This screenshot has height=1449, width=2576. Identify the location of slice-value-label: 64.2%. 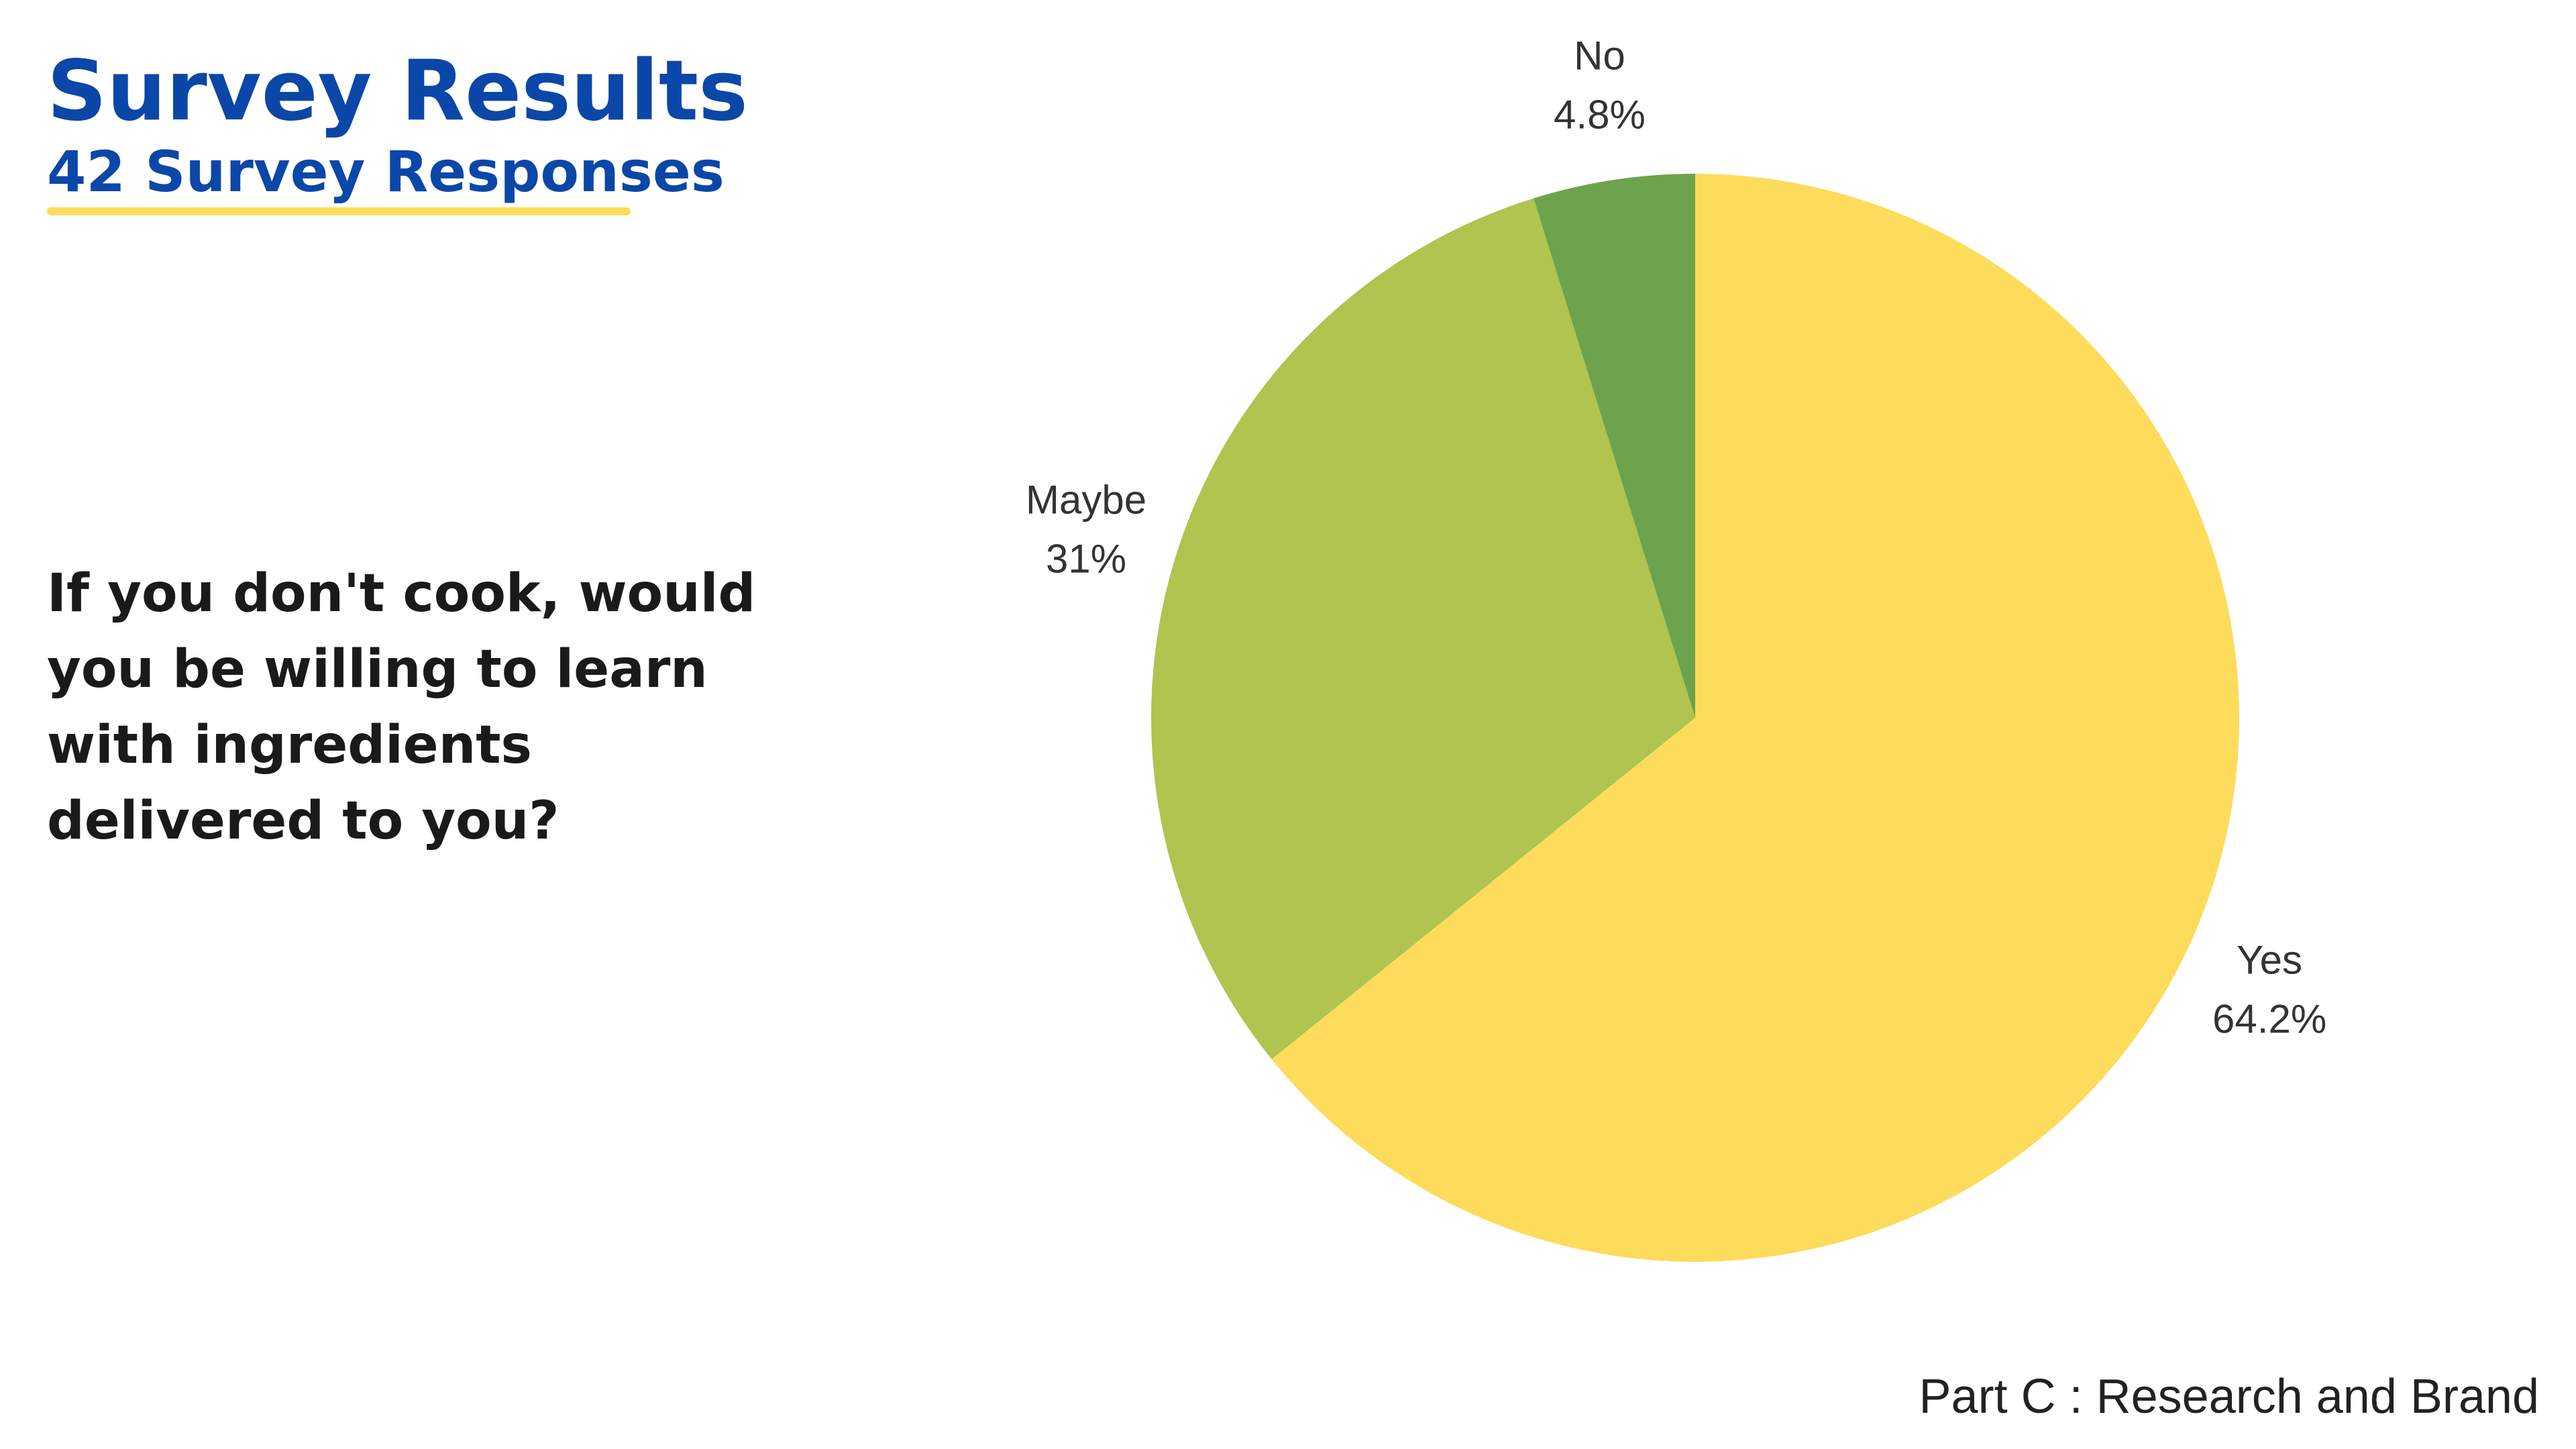
(2269, 1018).